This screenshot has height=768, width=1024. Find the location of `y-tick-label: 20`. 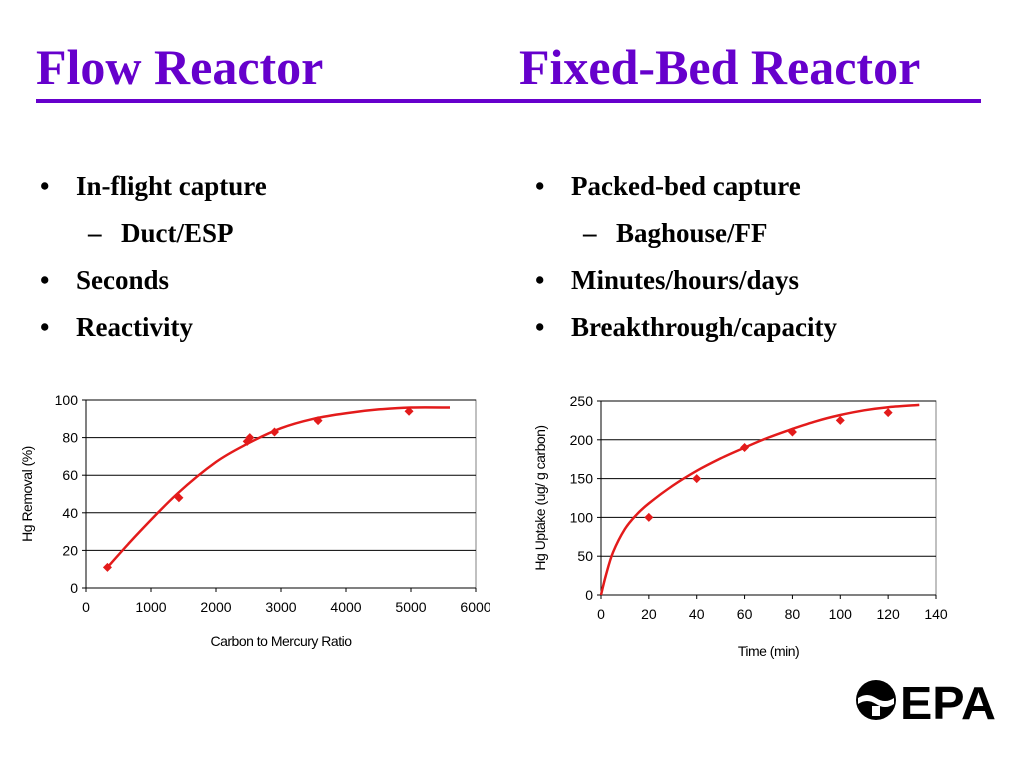

y-tick-label: 20 is located at coordinates (70, 550).